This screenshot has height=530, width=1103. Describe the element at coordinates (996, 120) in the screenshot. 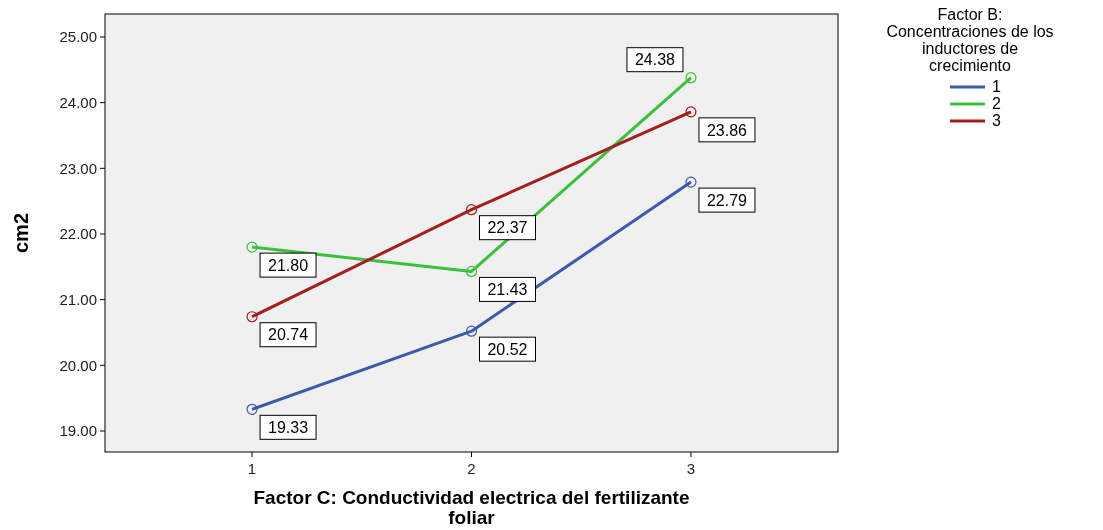

I see `legend-label: 3` at that location.